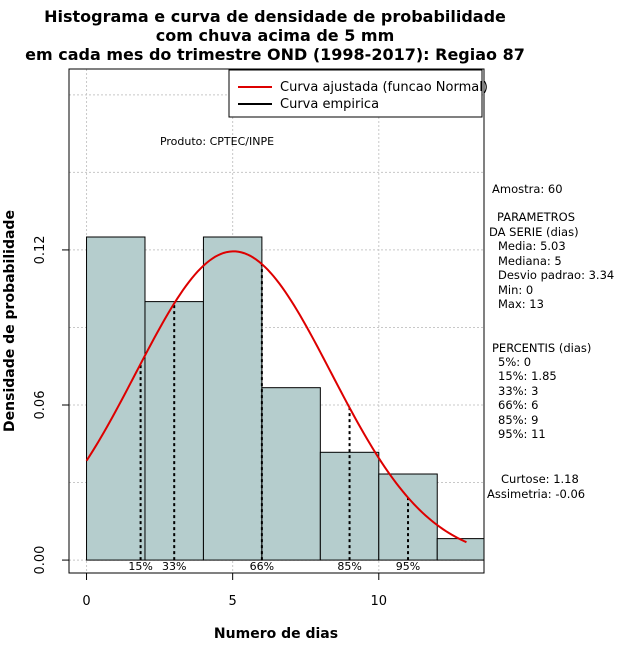 This screenshot has height=660, width=640. Describe the element at coordinates (540, 479) in the screenshot. I see `stat-curtose: Curtose: 1.18` at that location.